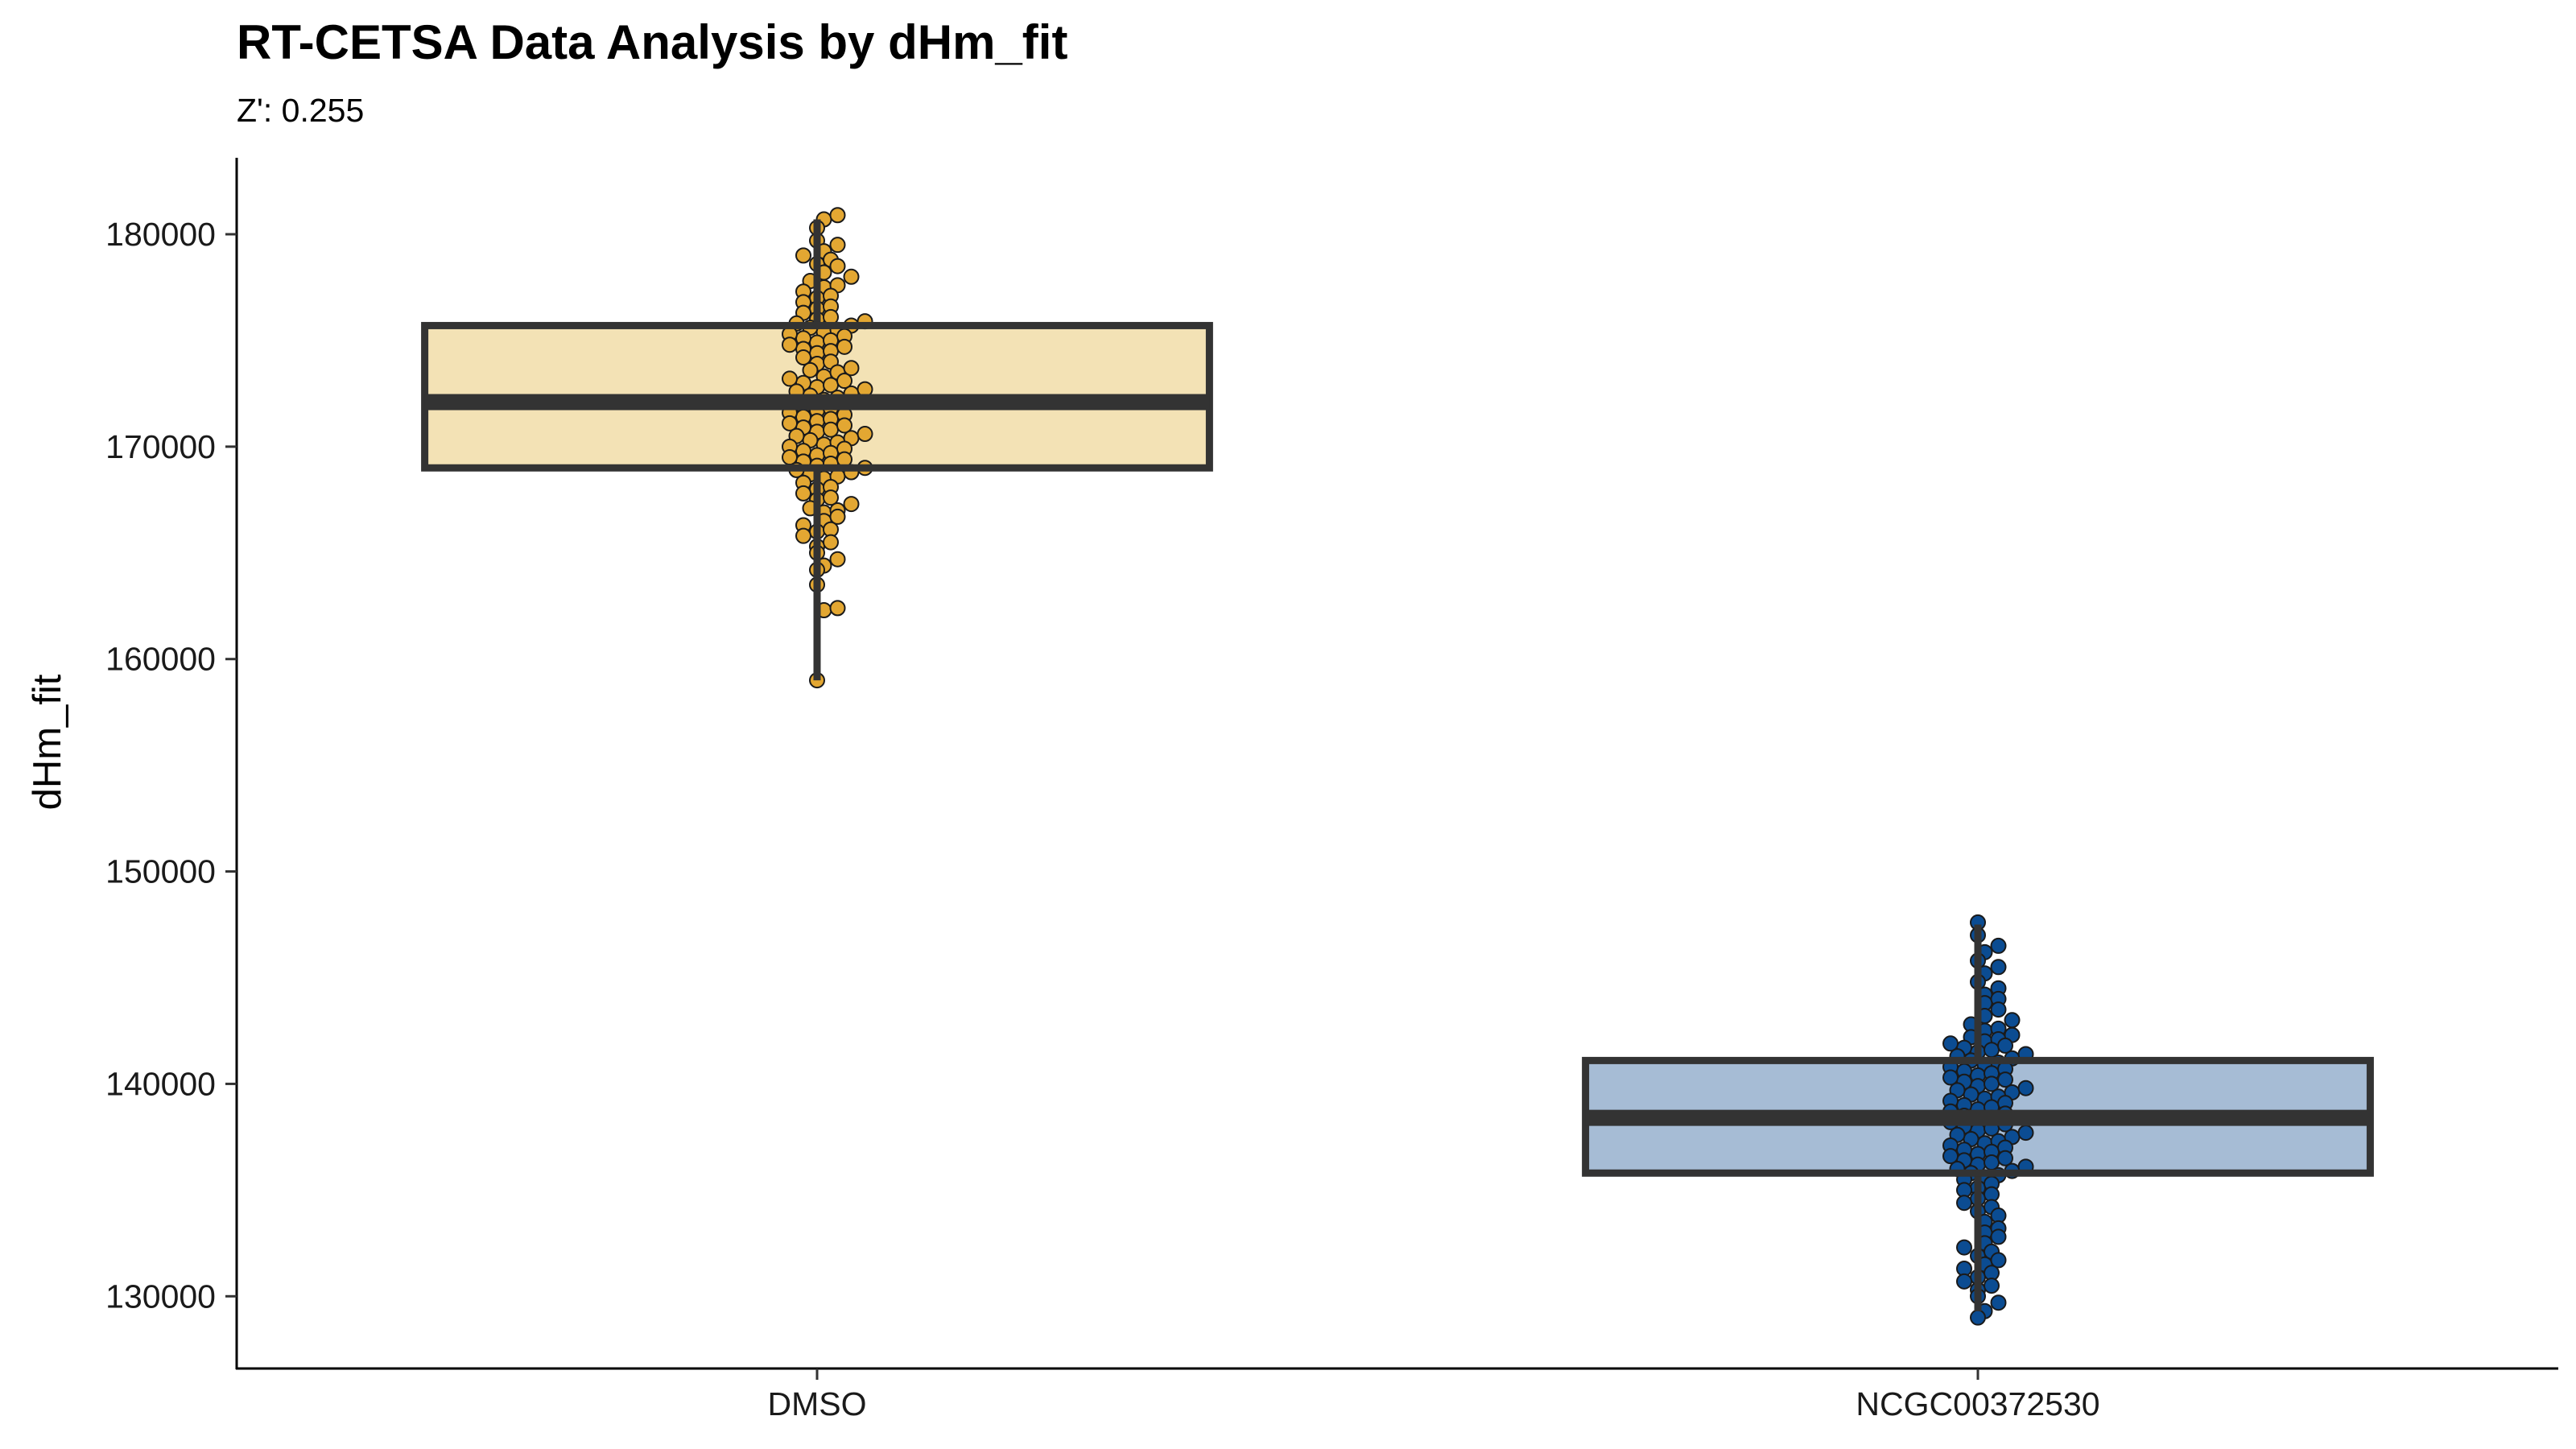 The height and width of the screenshot is (1449, 2576). What do you see at coordinates (160, 446) in the screenshot?
I see `y-tick-label: 170000` at bounding box center [160, 446].